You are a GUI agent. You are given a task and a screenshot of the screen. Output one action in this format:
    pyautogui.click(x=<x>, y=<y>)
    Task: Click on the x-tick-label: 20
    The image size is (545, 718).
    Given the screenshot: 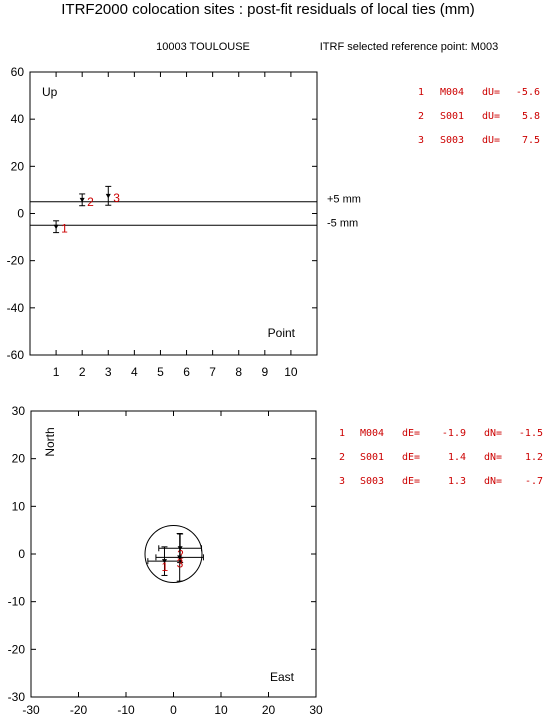 What is the action you would take?
    pyautogui.click(x=269, y=710)
    